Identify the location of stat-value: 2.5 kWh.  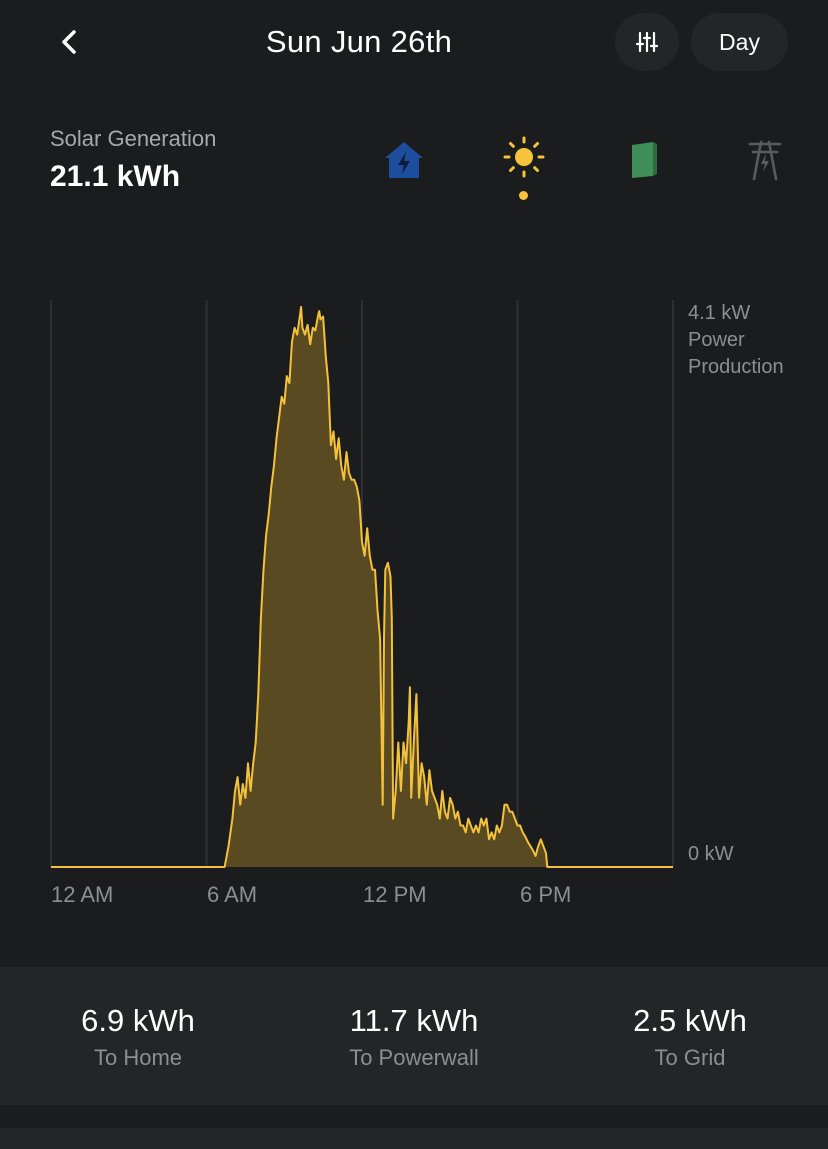
(690, 1020).